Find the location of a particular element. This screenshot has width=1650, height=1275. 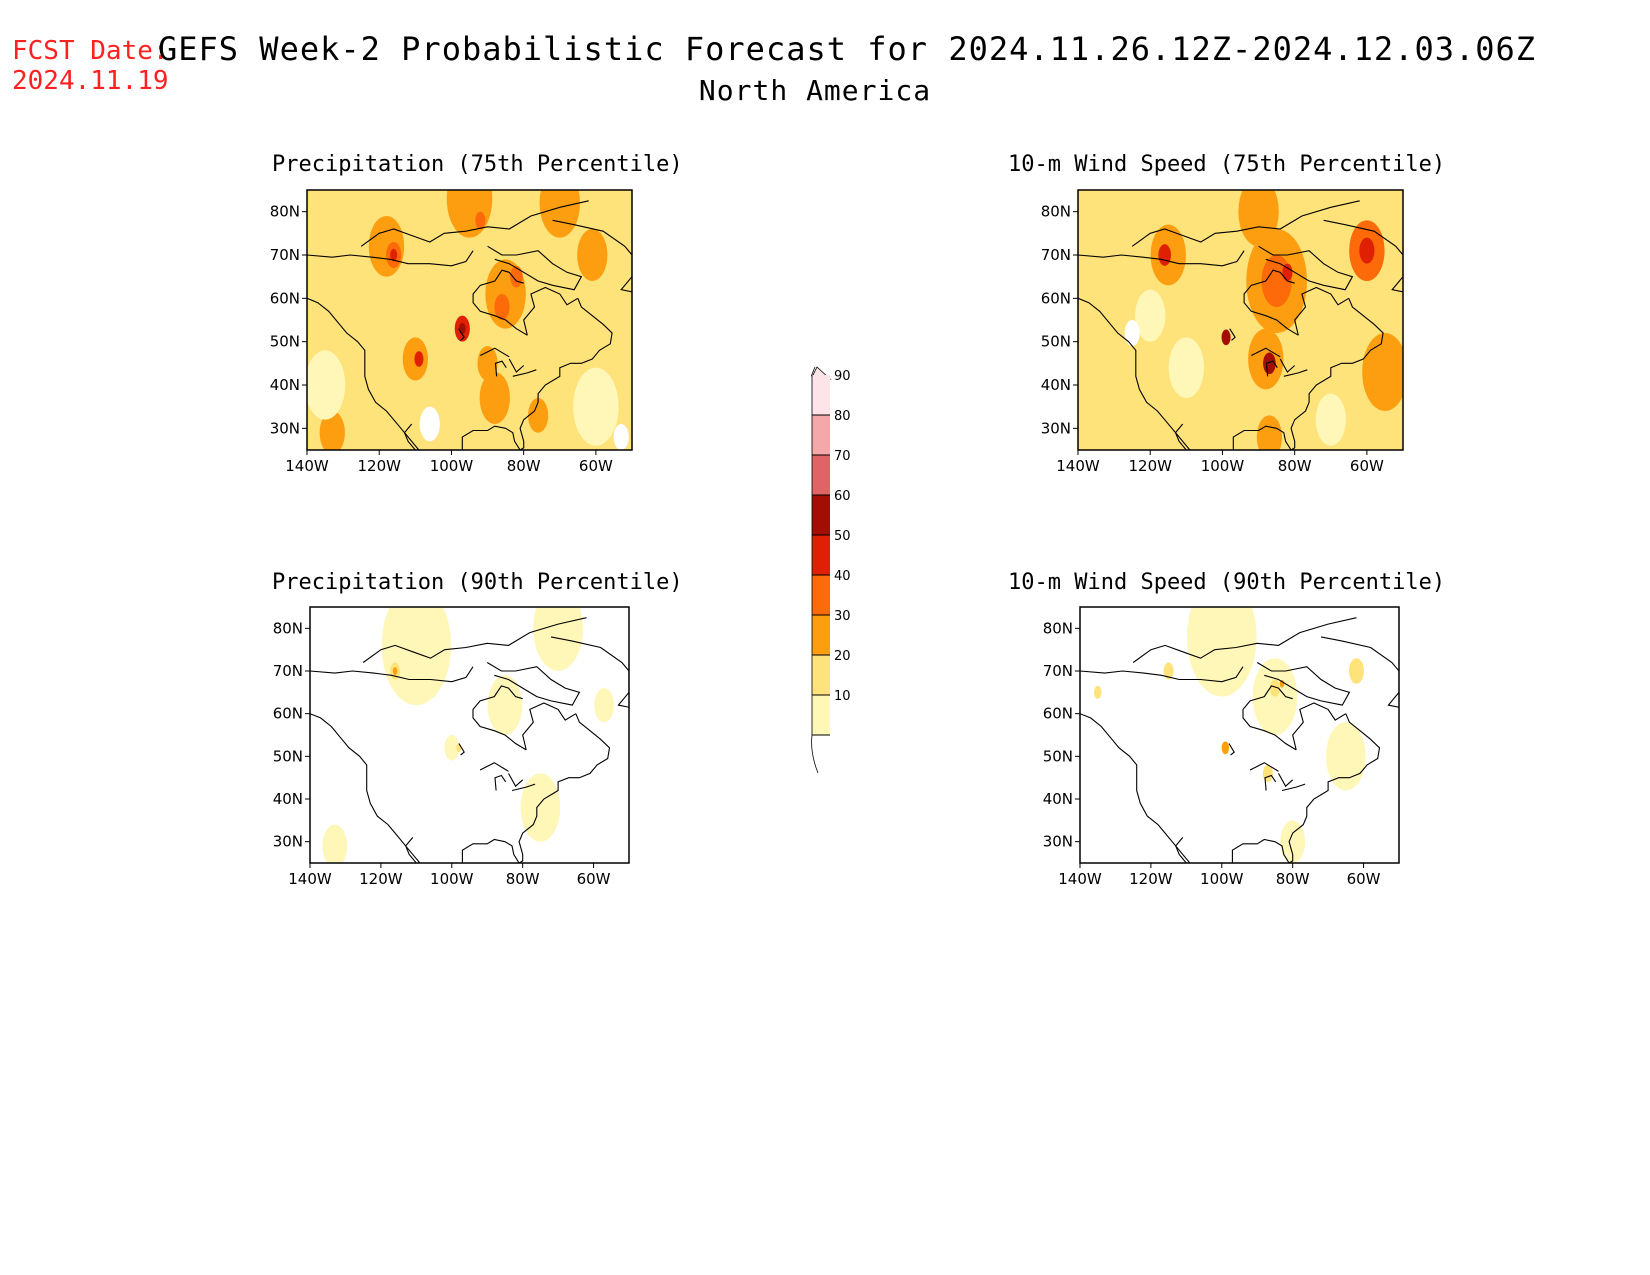

figure-subtitle: North America is located at coordinates (815, 90).